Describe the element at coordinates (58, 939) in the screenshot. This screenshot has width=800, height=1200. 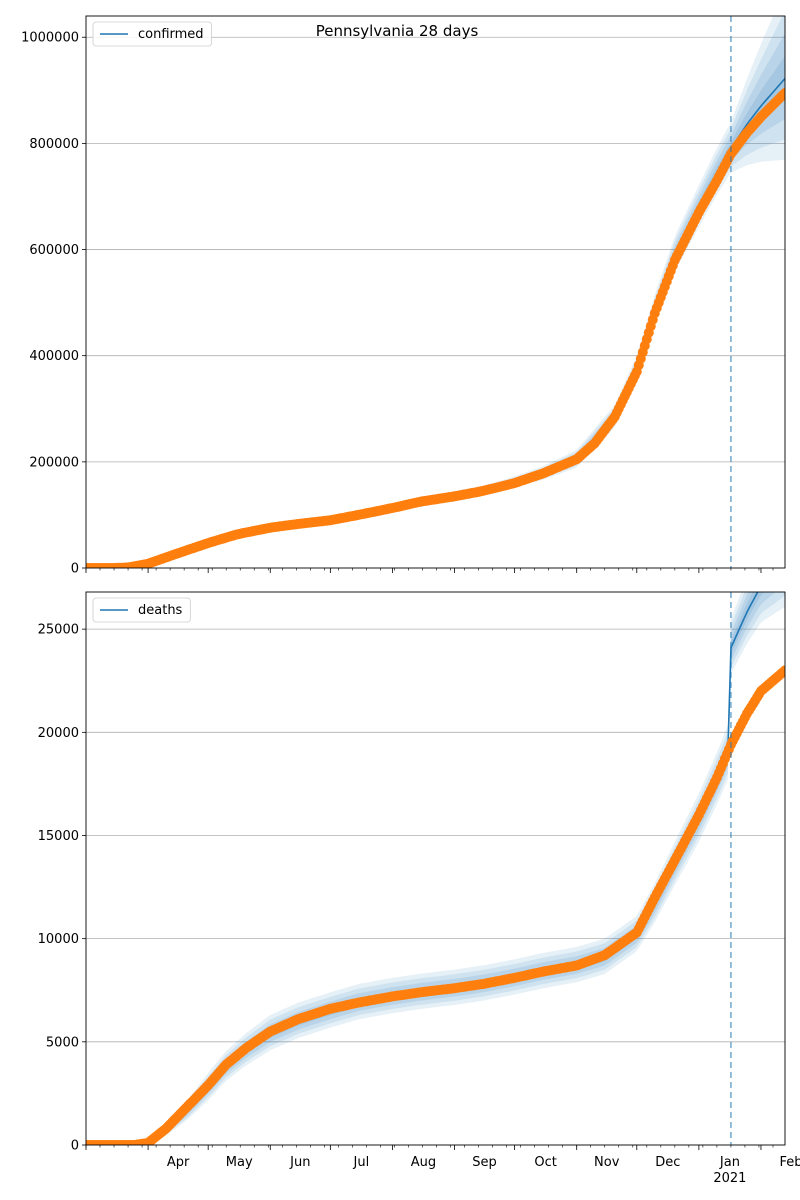
I see `y-tick-label: 10000` at that location.